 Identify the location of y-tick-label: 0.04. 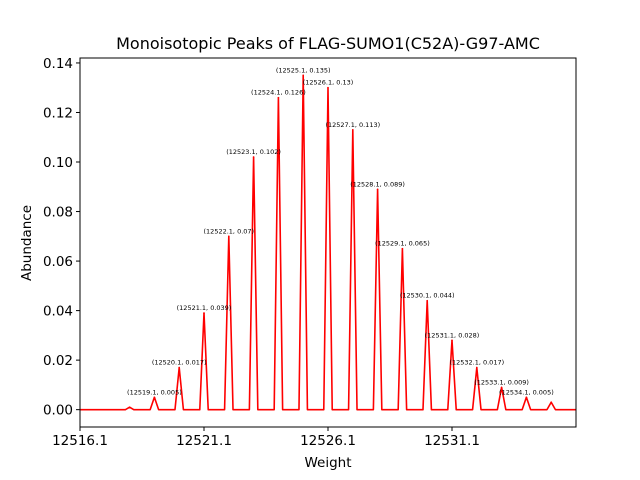
(58, 312).